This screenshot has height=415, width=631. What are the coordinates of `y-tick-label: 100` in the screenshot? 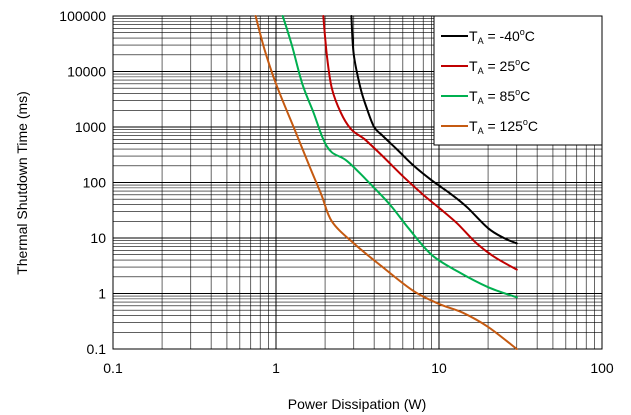 It's located at (95, 183).